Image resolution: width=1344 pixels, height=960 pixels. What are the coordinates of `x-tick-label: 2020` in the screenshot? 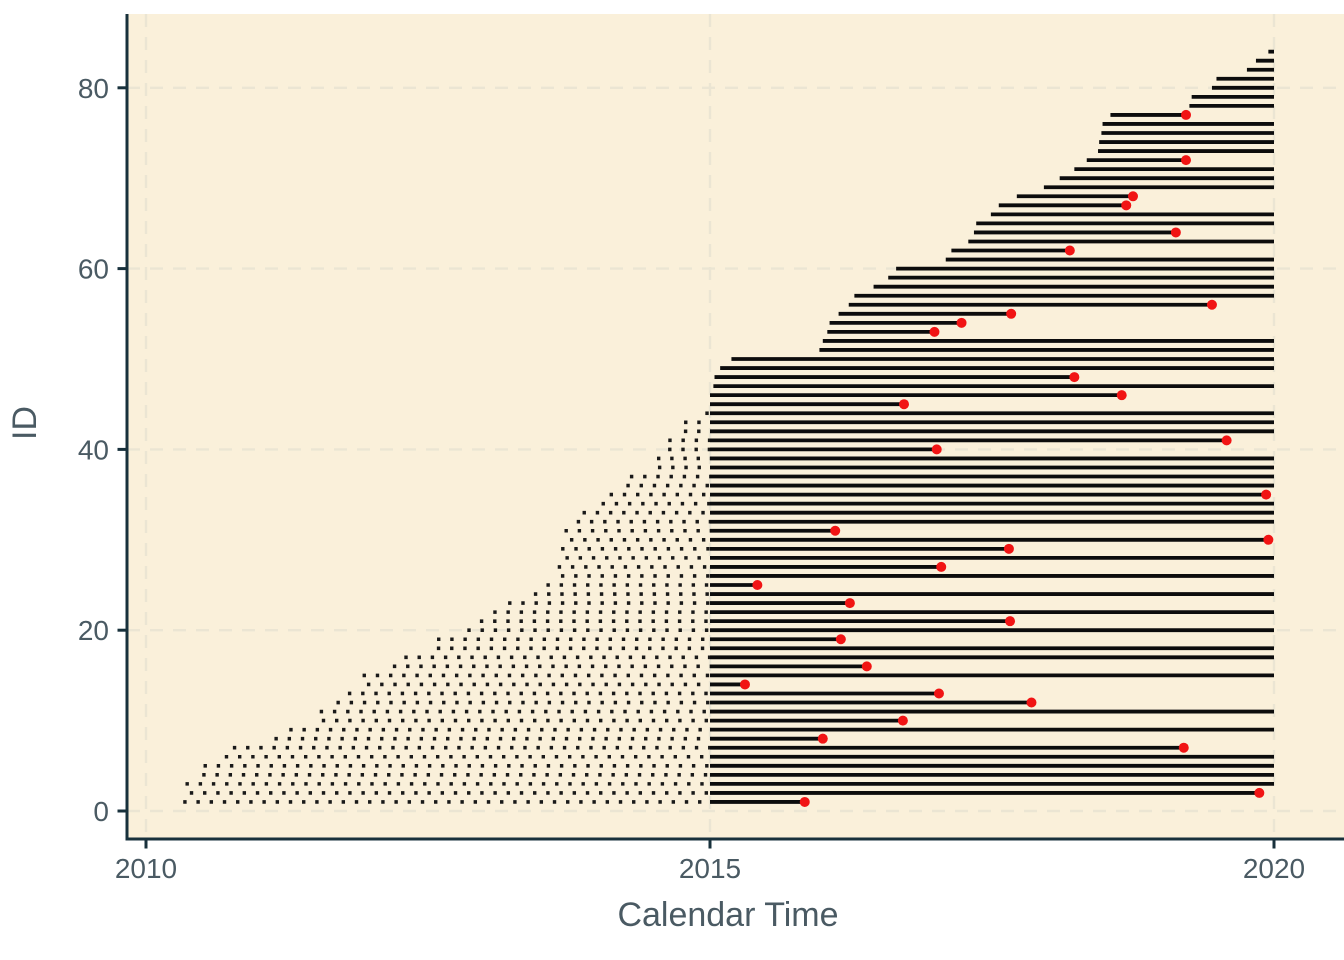 It's located at (1274, 868).